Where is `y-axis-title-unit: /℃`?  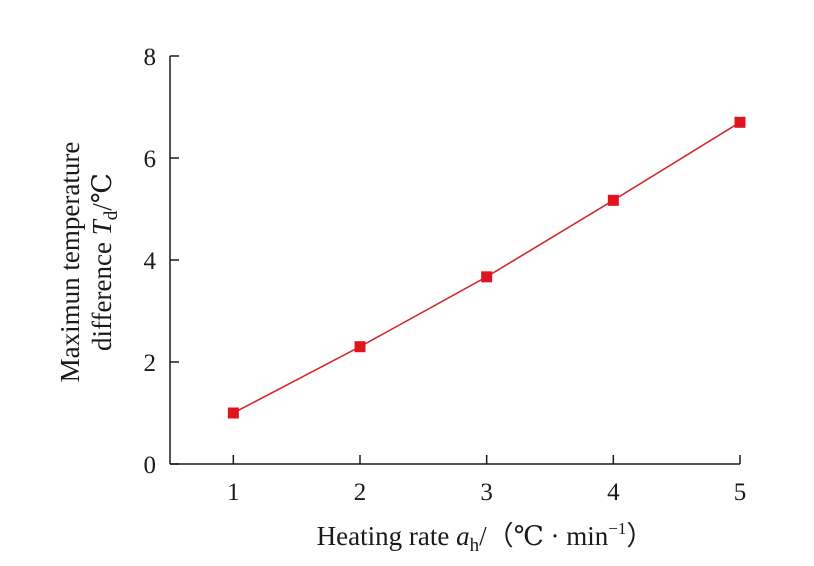 y-axis-title-unit: /℃ is located at coordinates (102, 192).